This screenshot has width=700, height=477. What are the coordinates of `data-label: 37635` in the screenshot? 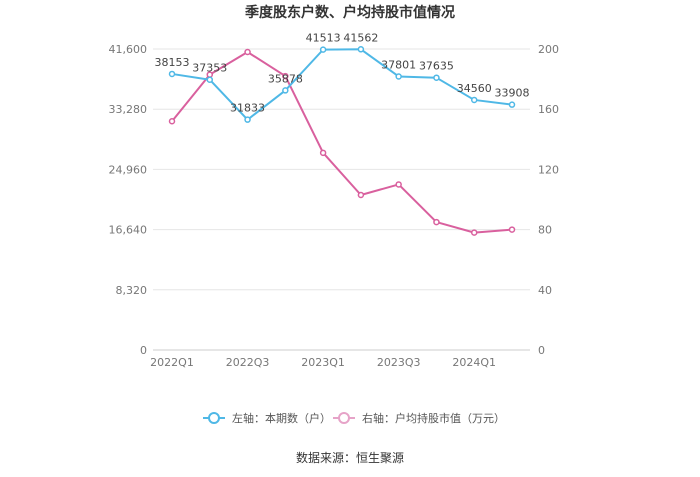 It's located at (436, 66).